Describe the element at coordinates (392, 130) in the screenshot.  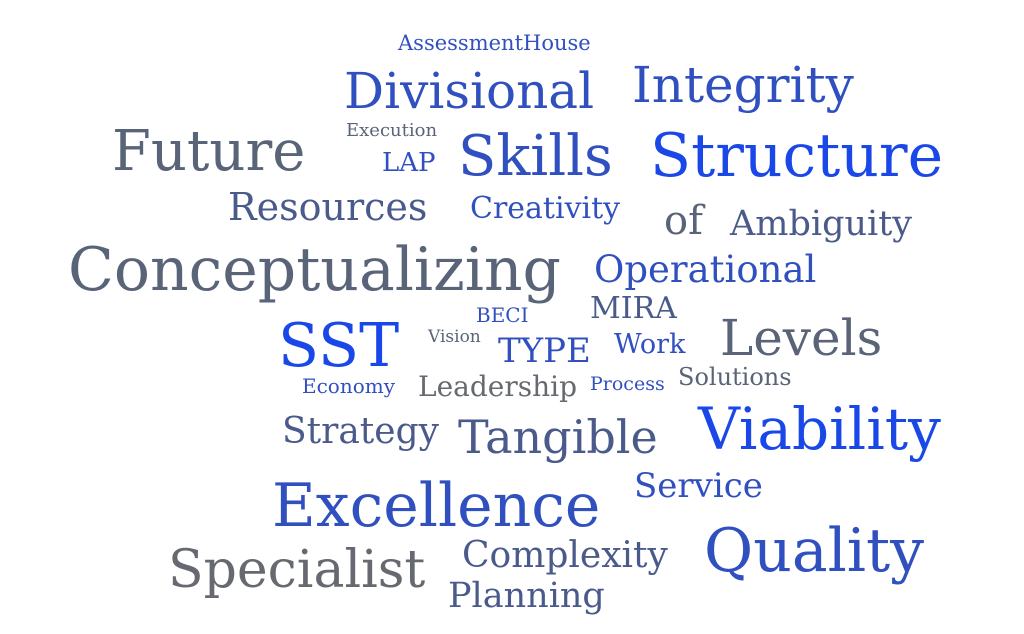
I see `word-execution: Execution` at that location.